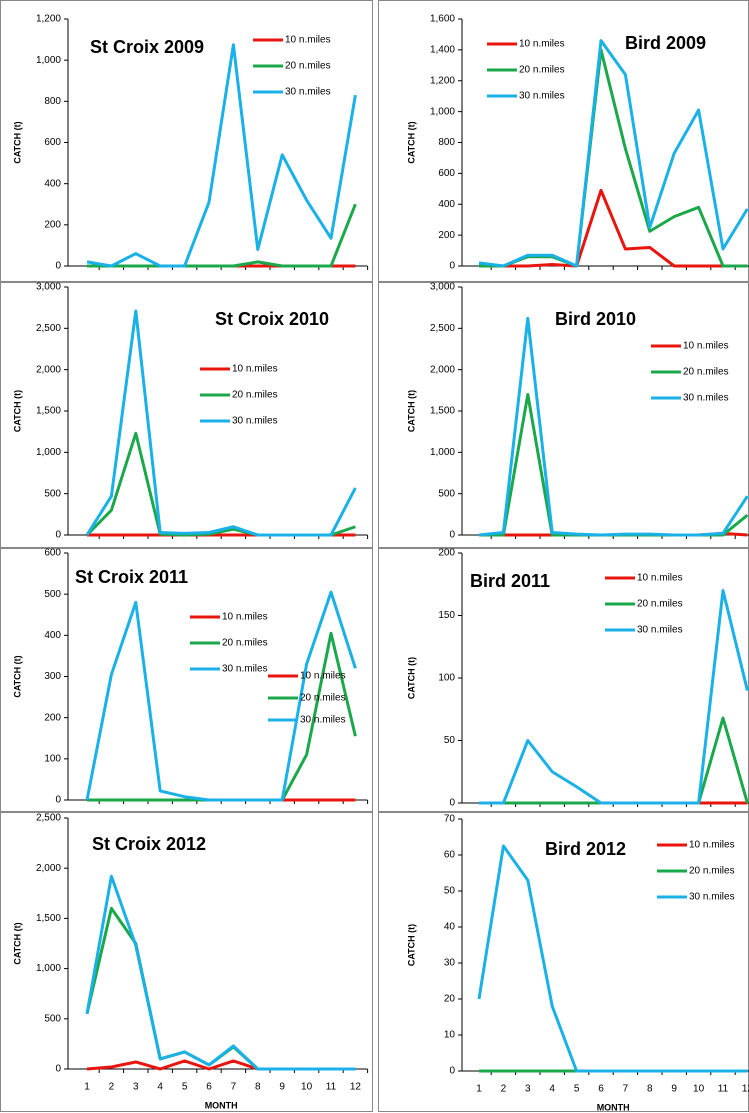 Image resolution: width=749 pixels, height=1113 pixels. I want to click on y-tick-label: 10, so click(450, 1035).